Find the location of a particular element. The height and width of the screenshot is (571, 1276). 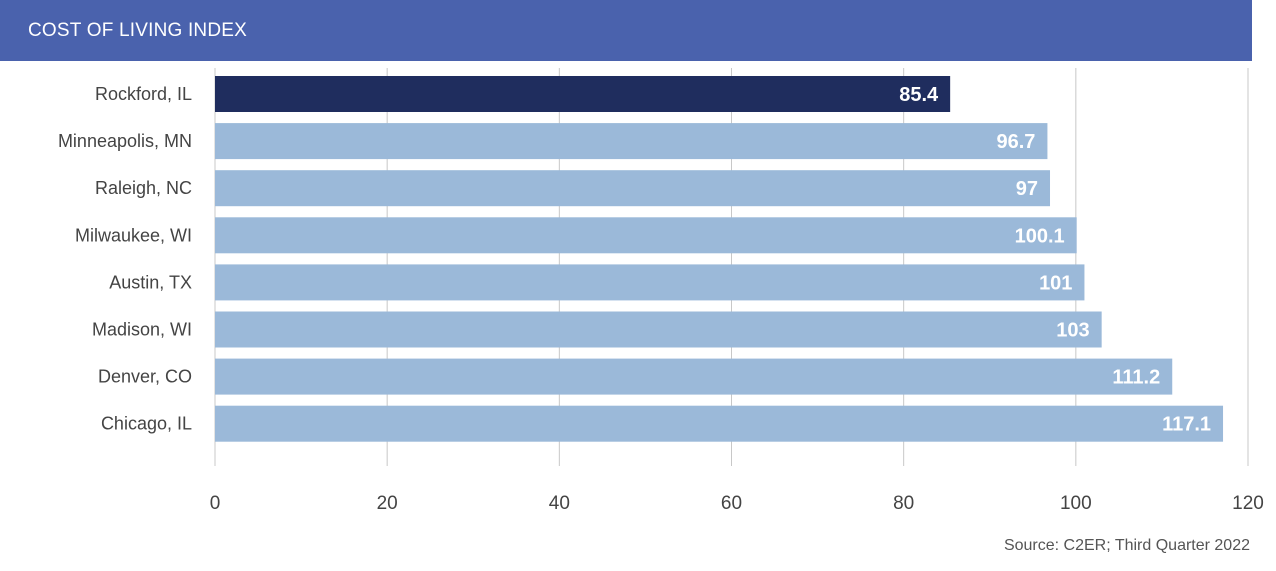

bar-value-label: 97 is located at coordinates (1027, 189).